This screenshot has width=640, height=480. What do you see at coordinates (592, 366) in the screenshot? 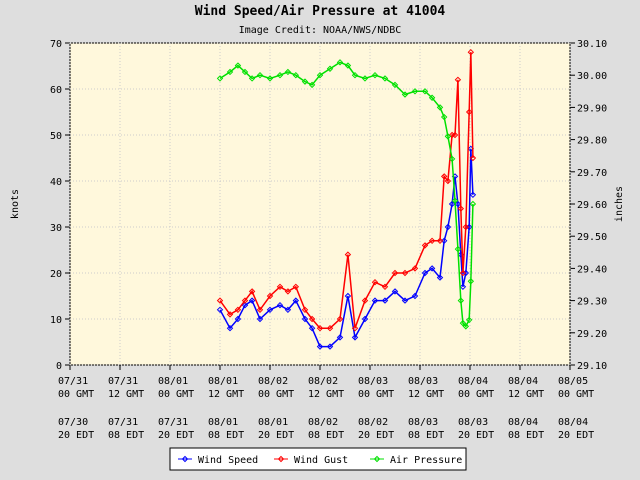
I see `y2-tick-label: 29.10` at bounding box center [592, 366].